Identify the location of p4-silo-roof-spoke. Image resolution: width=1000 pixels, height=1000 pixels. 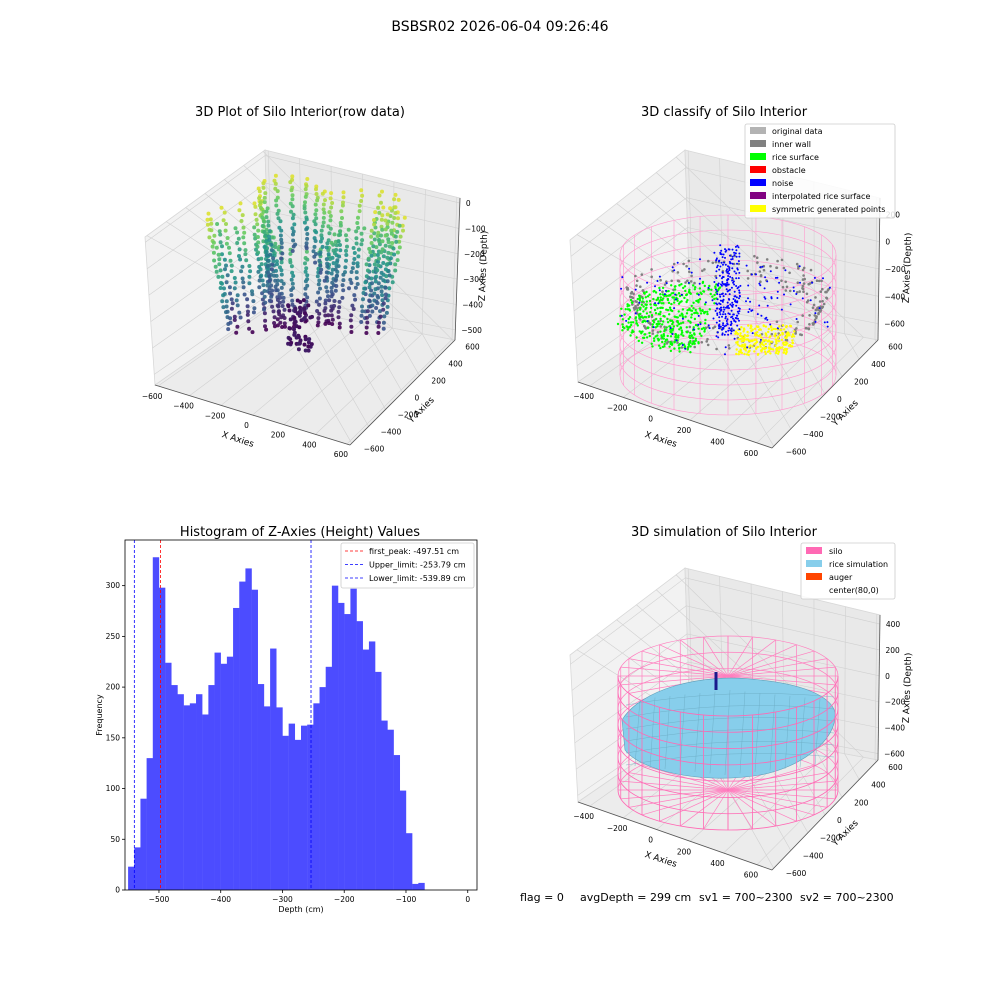
(781, 671).